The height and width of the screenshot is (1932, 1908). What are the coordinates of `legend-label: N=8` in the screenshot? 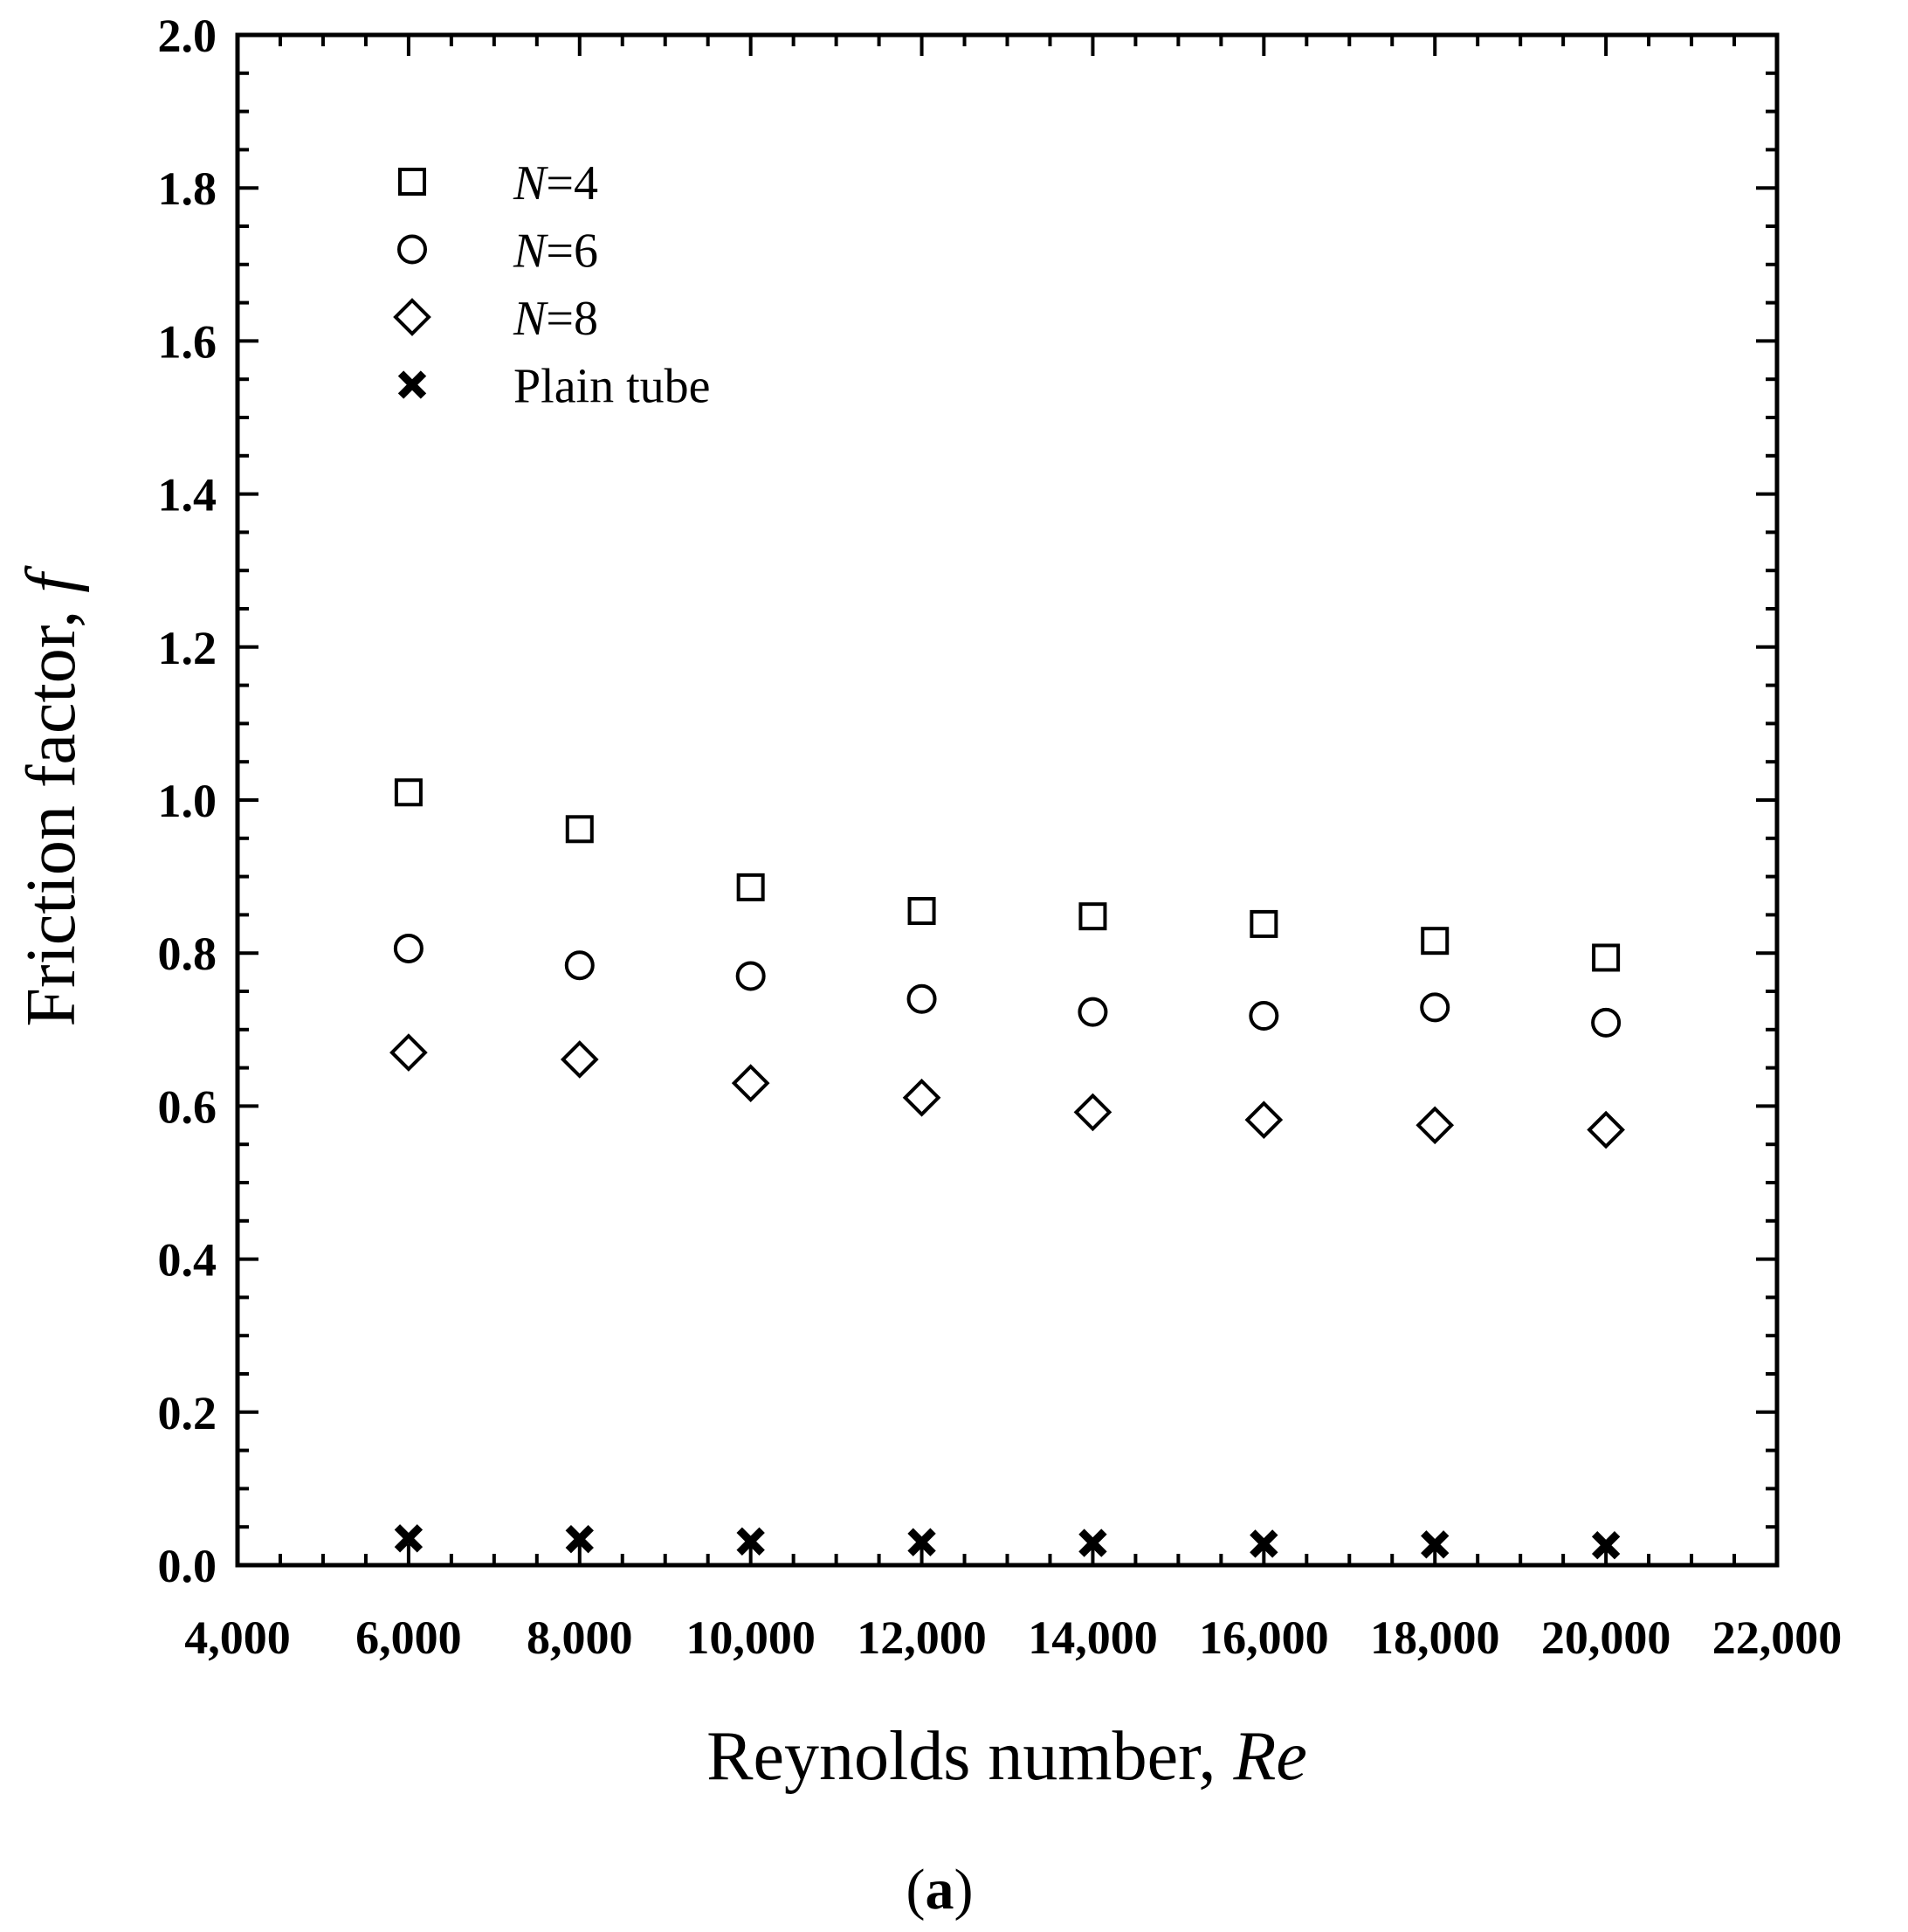 It's located at (555, 319).